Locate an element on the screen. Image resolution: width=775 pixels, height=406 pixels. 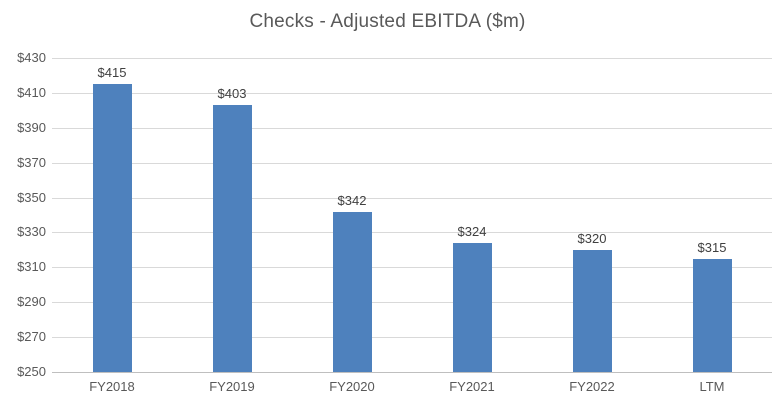
data-label-fy2020: $342 is located at coordinates (352, 200).